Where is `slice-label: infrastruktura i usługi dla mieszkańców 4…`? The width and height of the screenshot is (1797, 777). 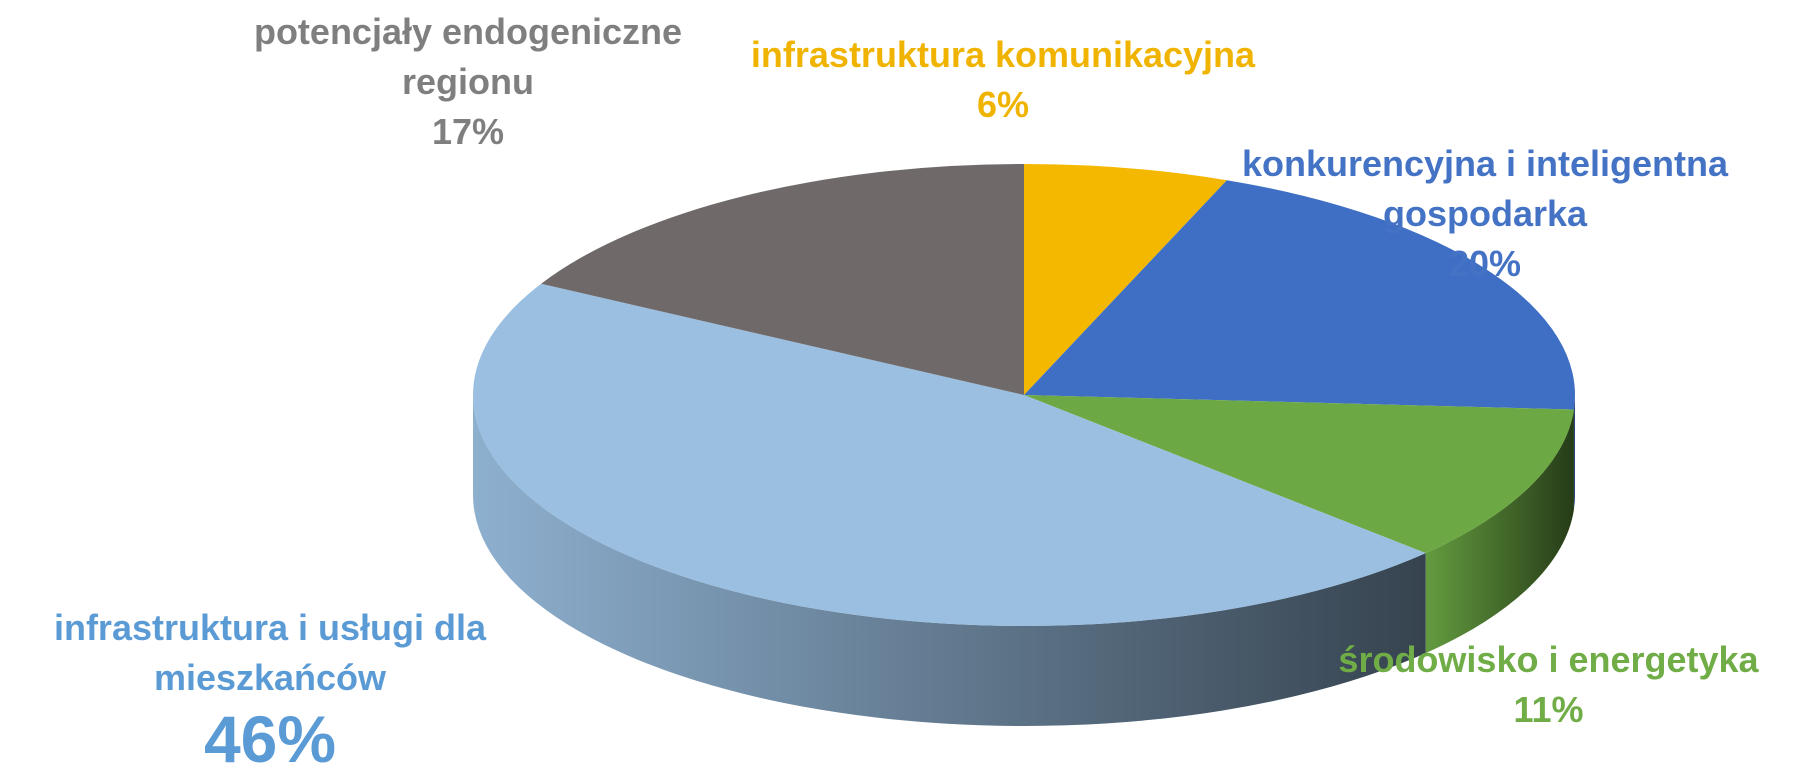
slice-label: infrastruktura i usługi dla mieszkańców 4… is located at coordinates (270, 689).